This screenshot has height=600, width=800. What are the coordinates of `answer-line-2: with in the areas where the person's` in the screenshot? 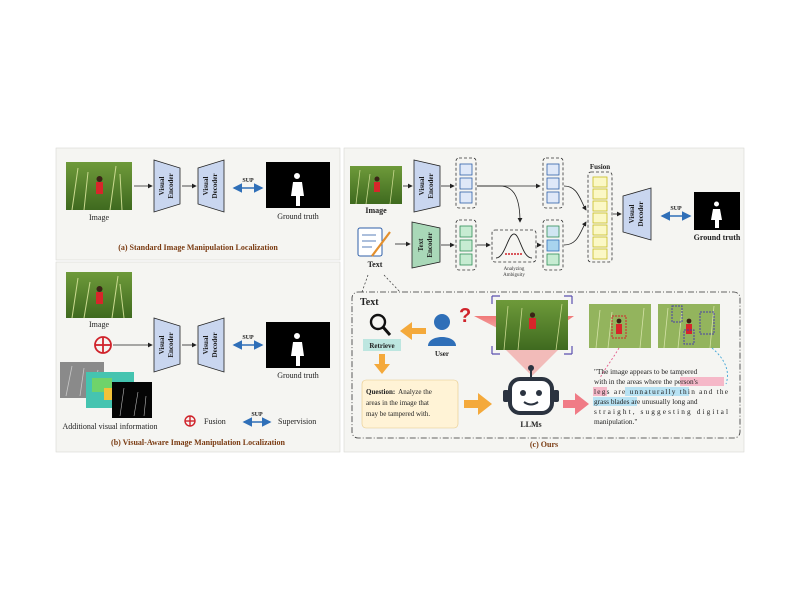 It's located at (646, 381).